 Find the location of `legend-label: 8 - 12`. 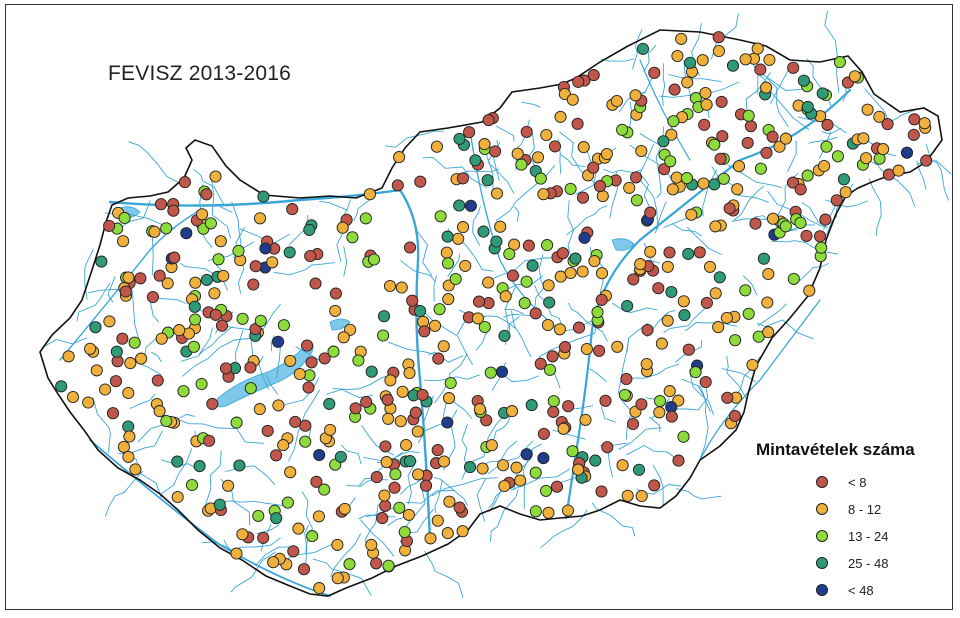

legend-label: 8 - 12 is located at coordinates (865, 509).